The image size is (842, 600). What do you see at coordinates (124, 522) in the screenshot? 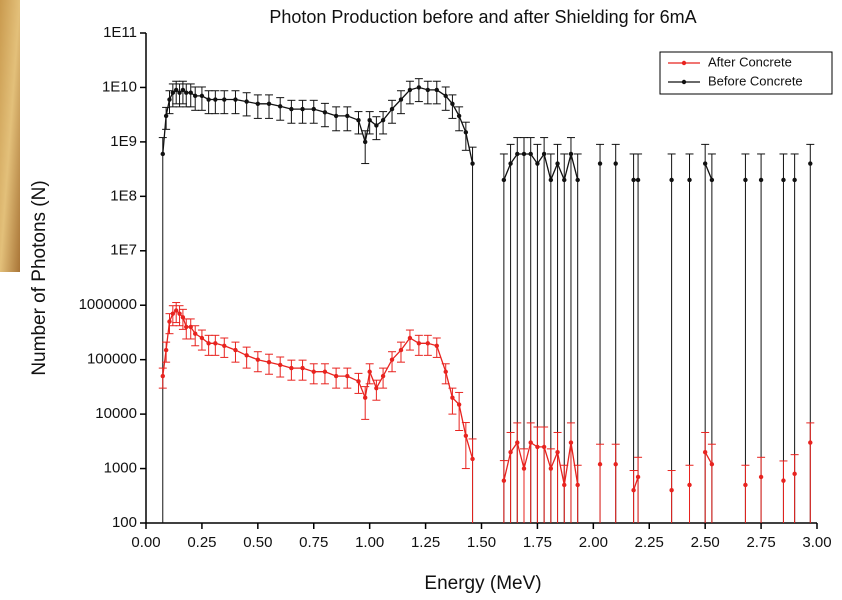
I see `y-tick-label: 100` at bounding box center [124, 522].